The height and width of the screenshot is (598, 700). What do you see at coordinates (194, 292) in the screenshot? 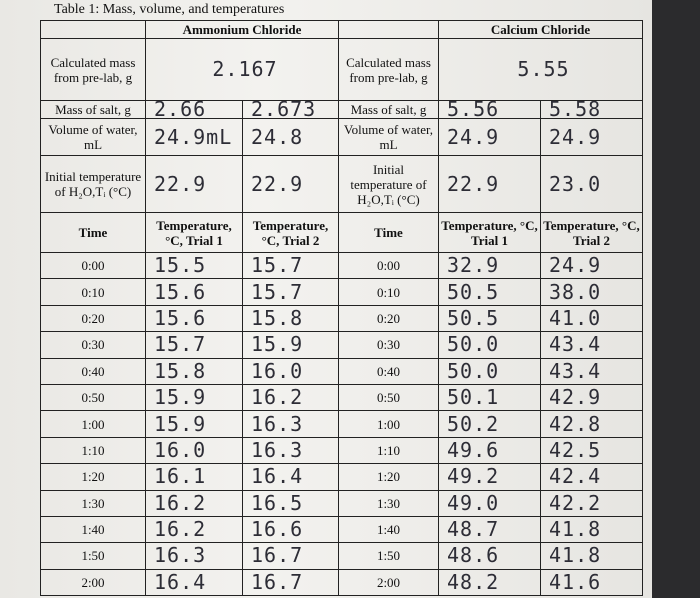
I see `handwritten-value: 15.6` at bounding box center [194, 292].